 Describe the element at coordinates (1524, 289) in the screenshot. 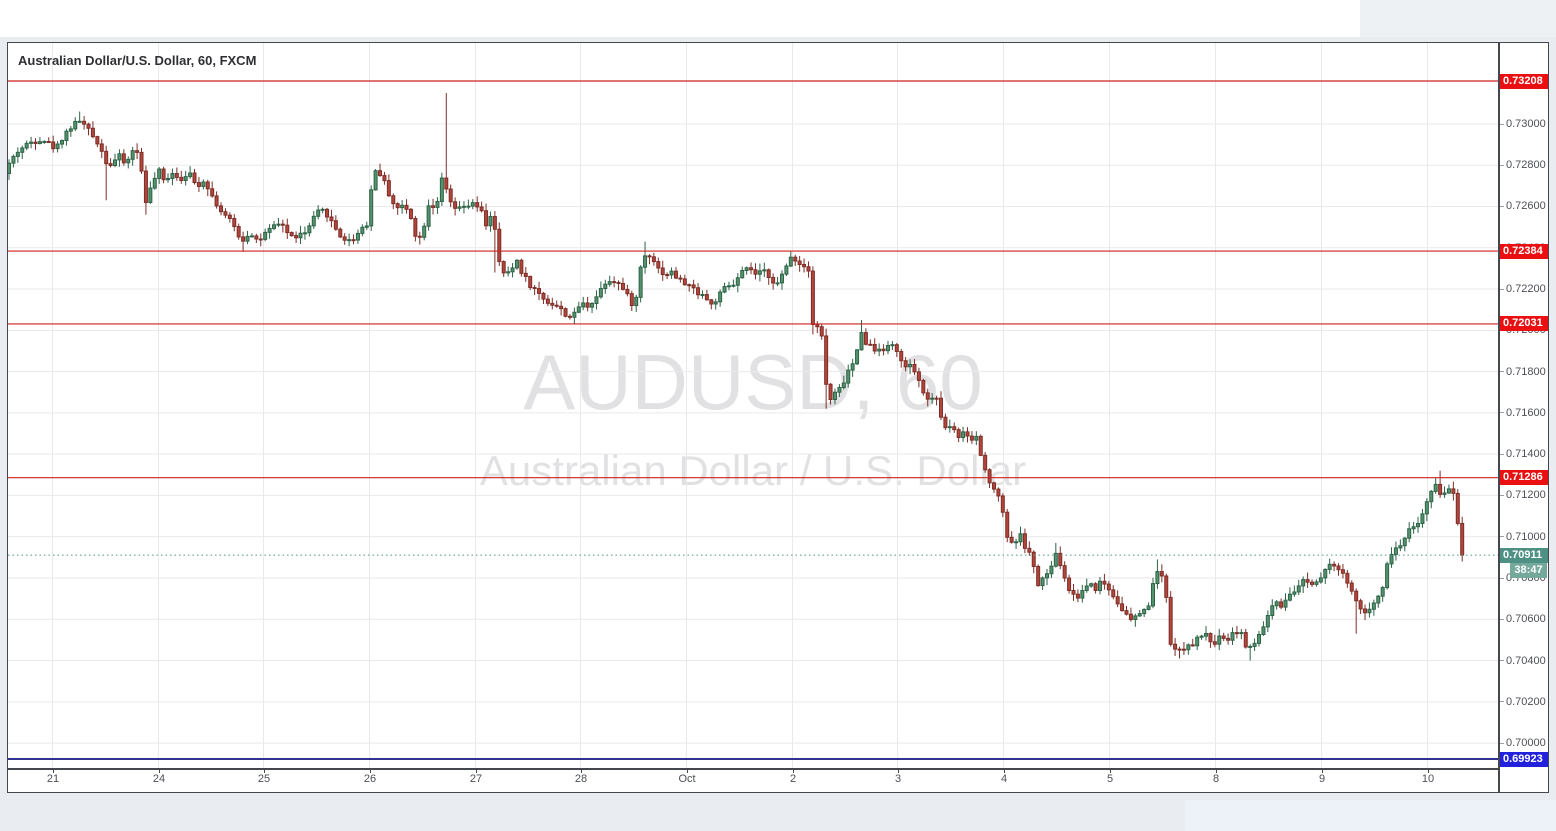

I see `price-tick-label: 0.72200` at that location.